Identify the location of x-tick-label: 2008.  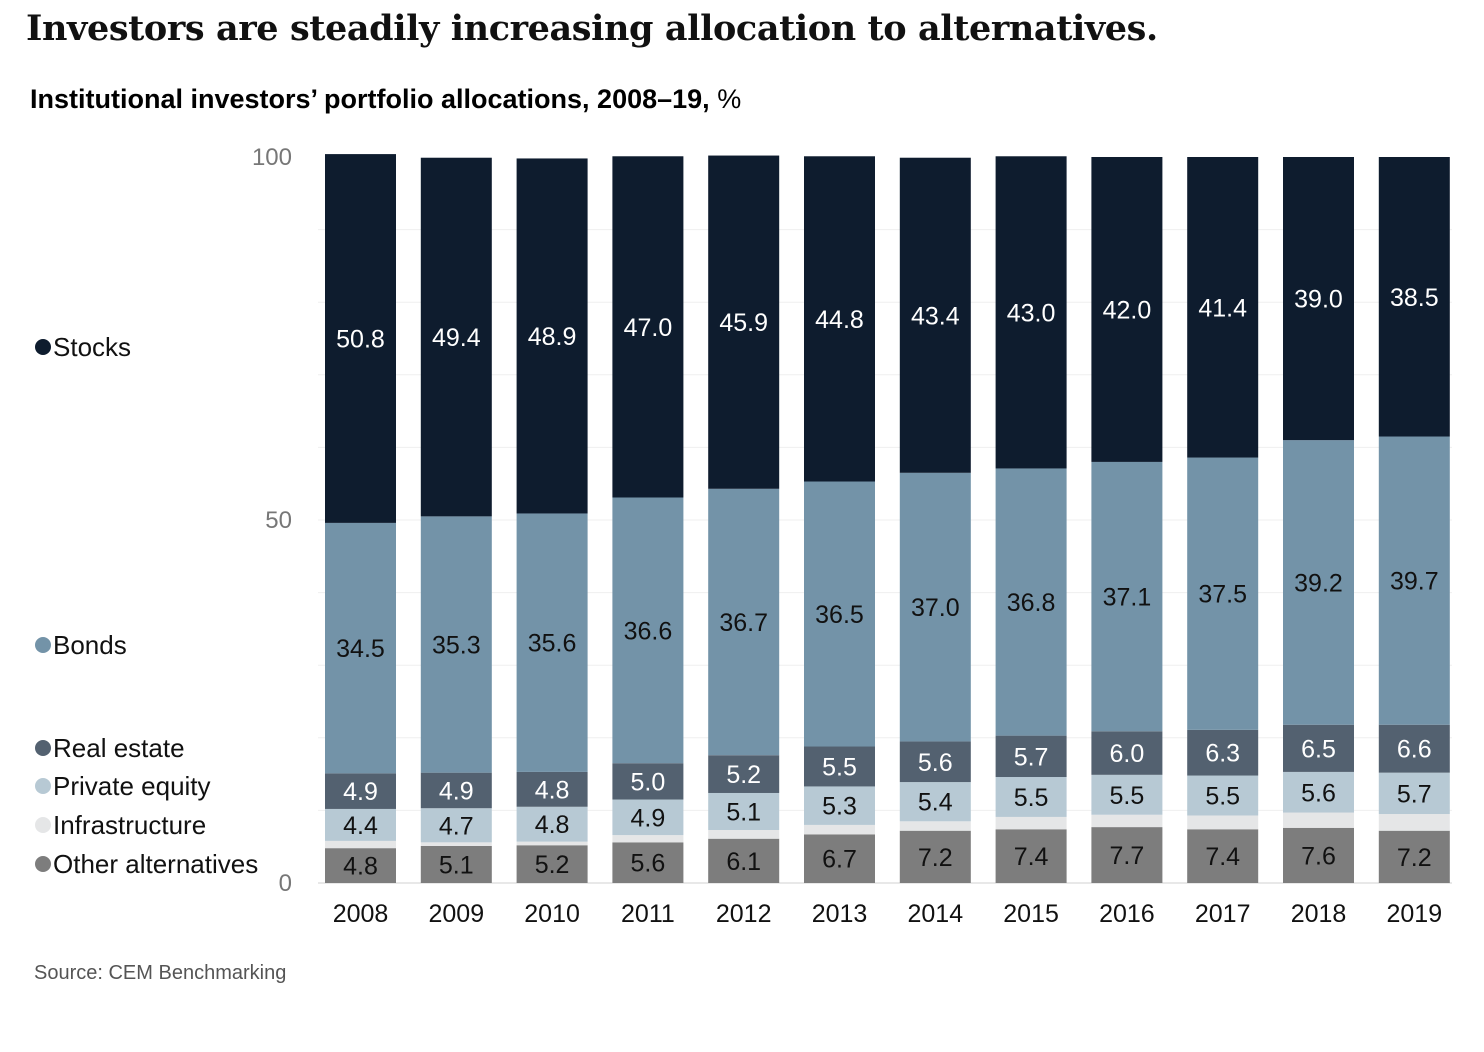
(361, 914).